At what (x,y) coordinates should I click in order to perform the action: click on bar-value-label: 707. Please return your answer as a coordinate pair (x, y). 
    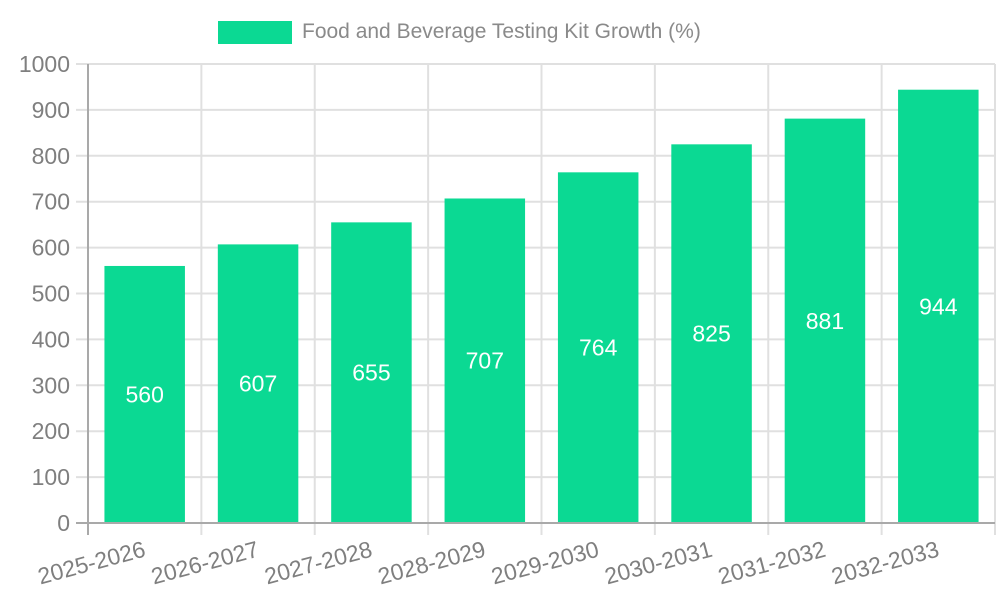
    Looking at the image, I should click on (485, 361).